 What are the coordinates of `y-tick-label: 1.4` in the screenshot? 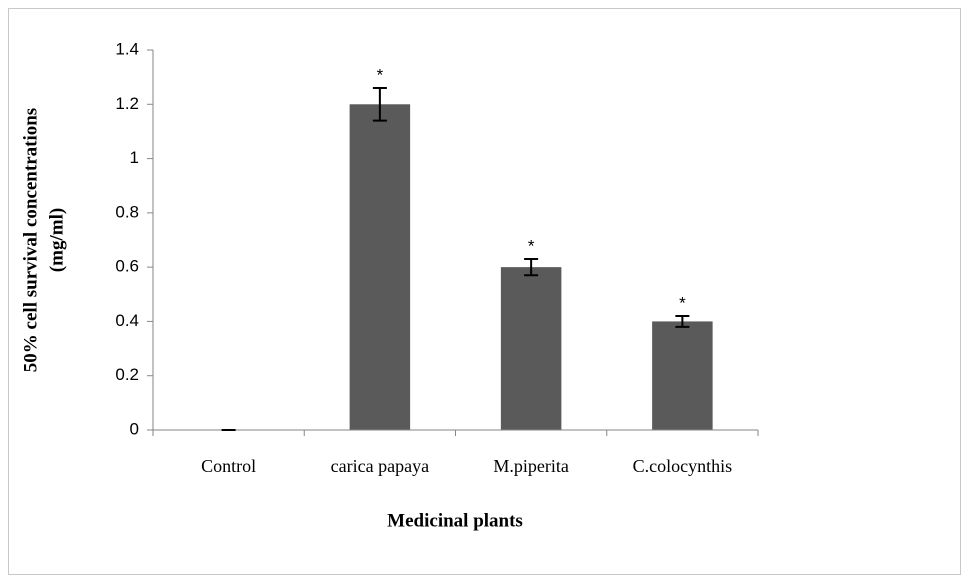 It's located at (127, 48).